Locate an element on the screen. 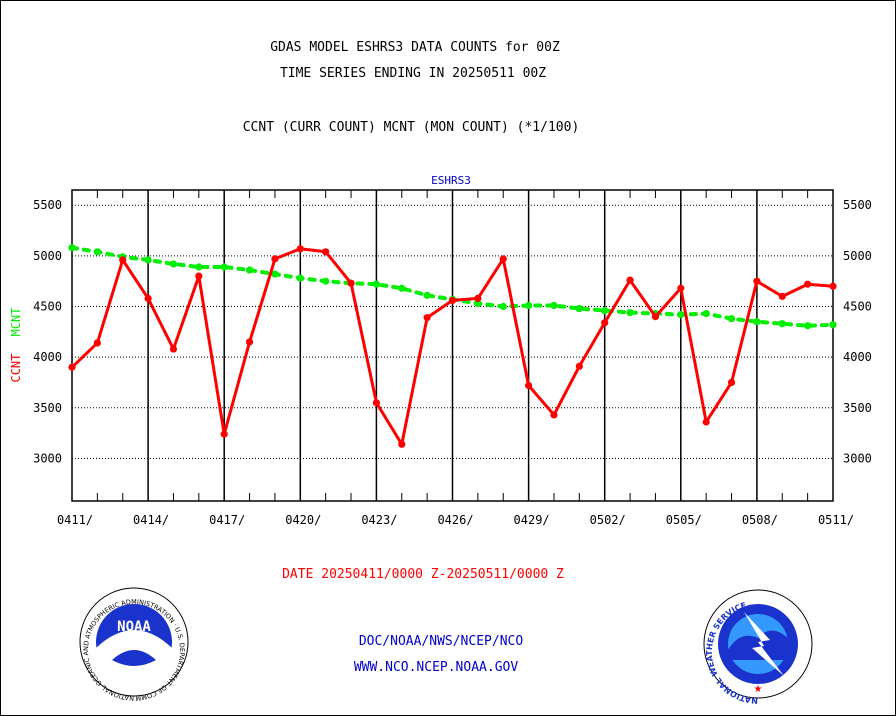 The height and width of the screenshot is (716, 896). x-tick-label: 0429/ is located at coordinates (532, 520).